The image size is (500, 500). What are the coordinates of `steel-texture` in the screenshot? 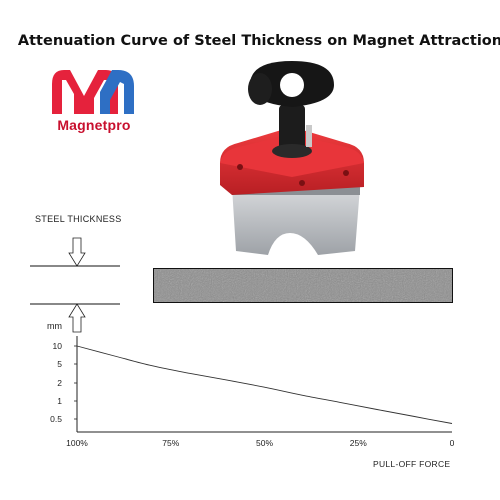 It's located at (303, 285).